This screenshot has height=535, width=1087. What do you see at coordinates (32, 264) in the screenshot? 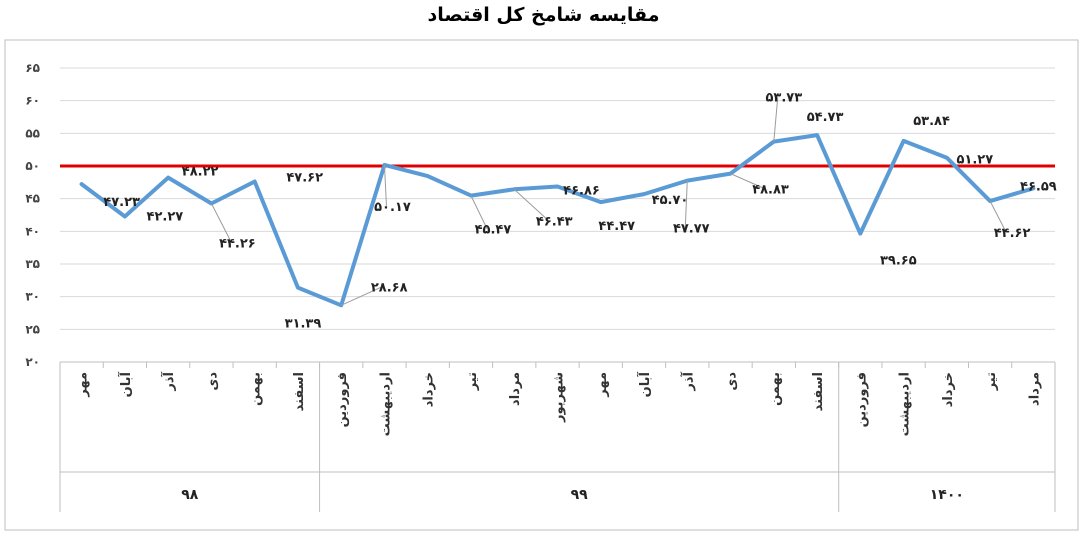
I see `y-tick-label: ۳۵` at bounding box center [32, 264].